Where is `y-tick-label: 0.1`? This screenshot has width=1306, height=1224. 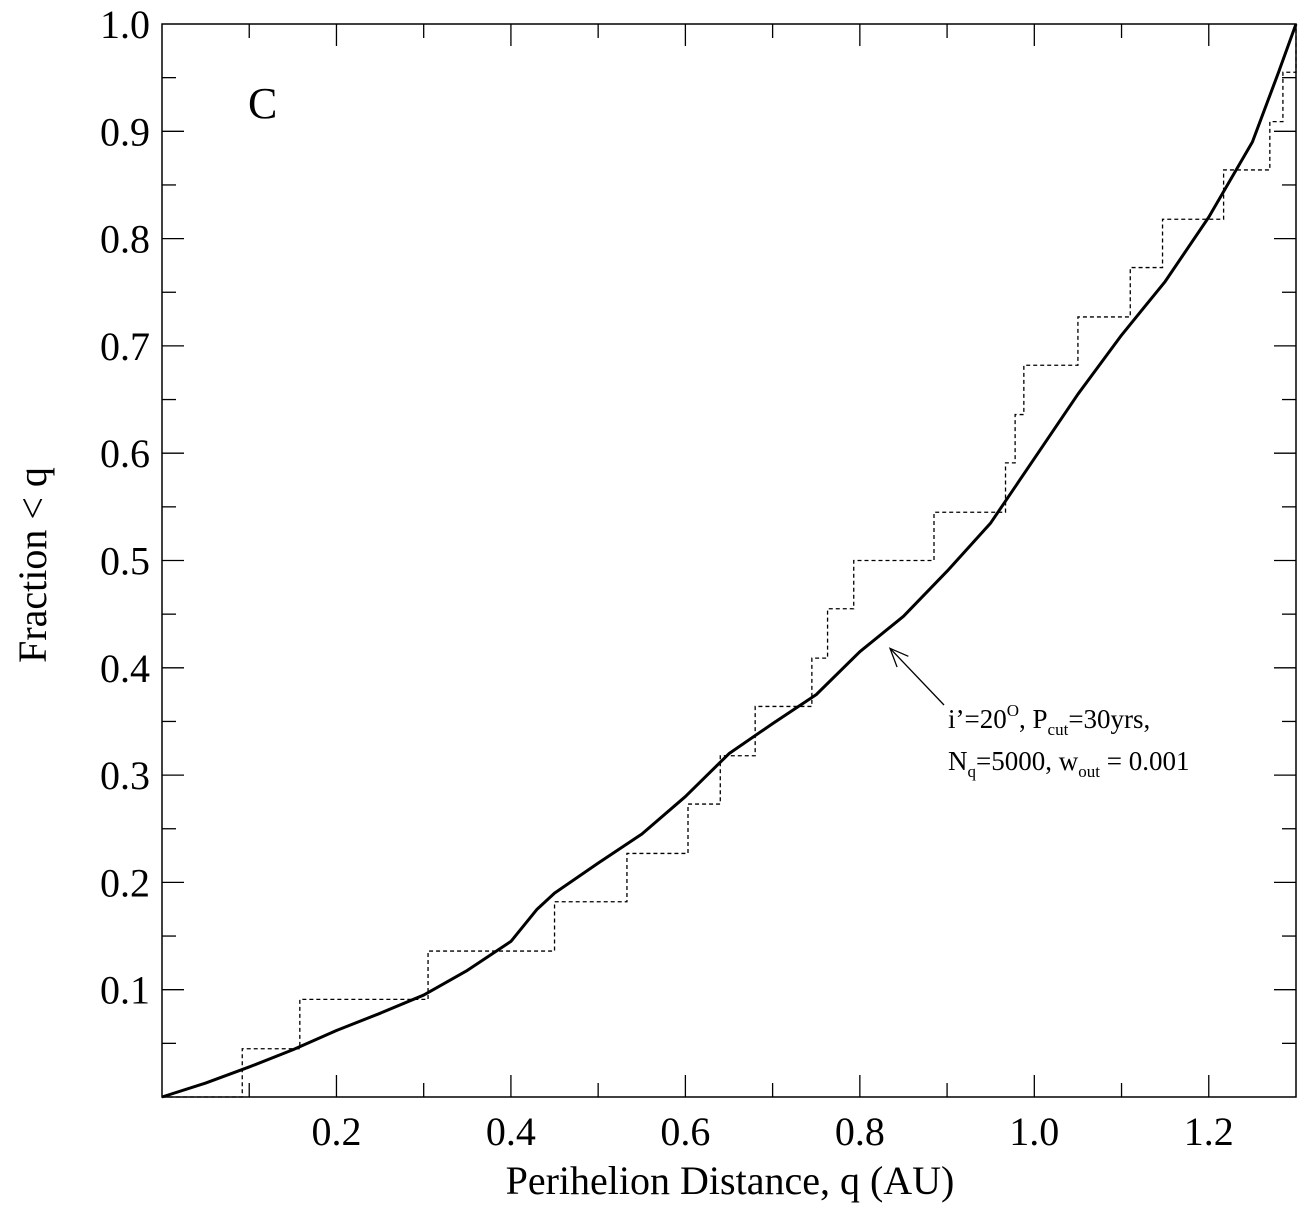 y-tick-label: 0.1 is located at coordinates (125, 990).